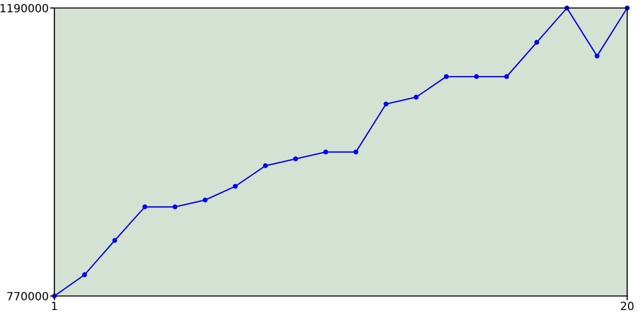 This screenshot has width=640, height=320. Describe the element at coordinates (24, 8) in the screenshot. I see `y-tick-label: 1190000` at that location.